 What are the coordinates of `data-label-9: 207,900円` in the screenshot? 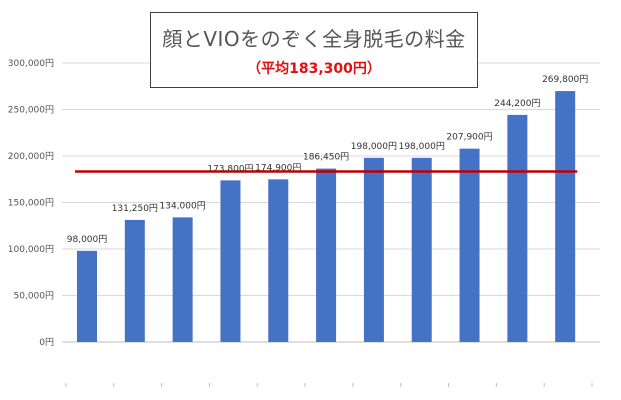 It's located at (469, 137).